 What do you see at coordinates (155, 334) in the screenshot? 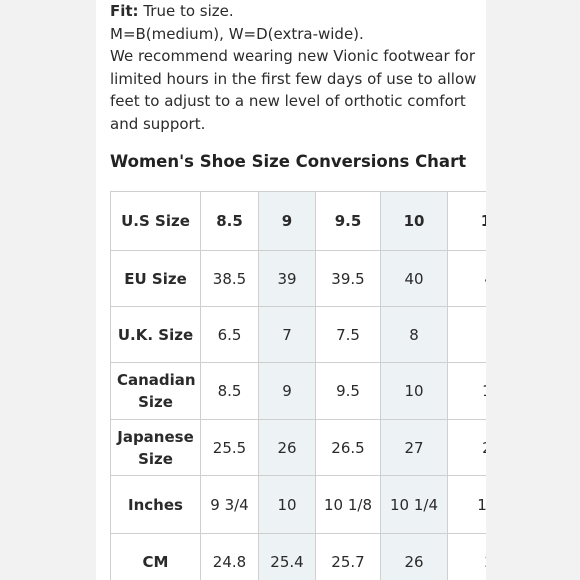
I see `row-label: U.K. Size` at bounding box center [155, 334].